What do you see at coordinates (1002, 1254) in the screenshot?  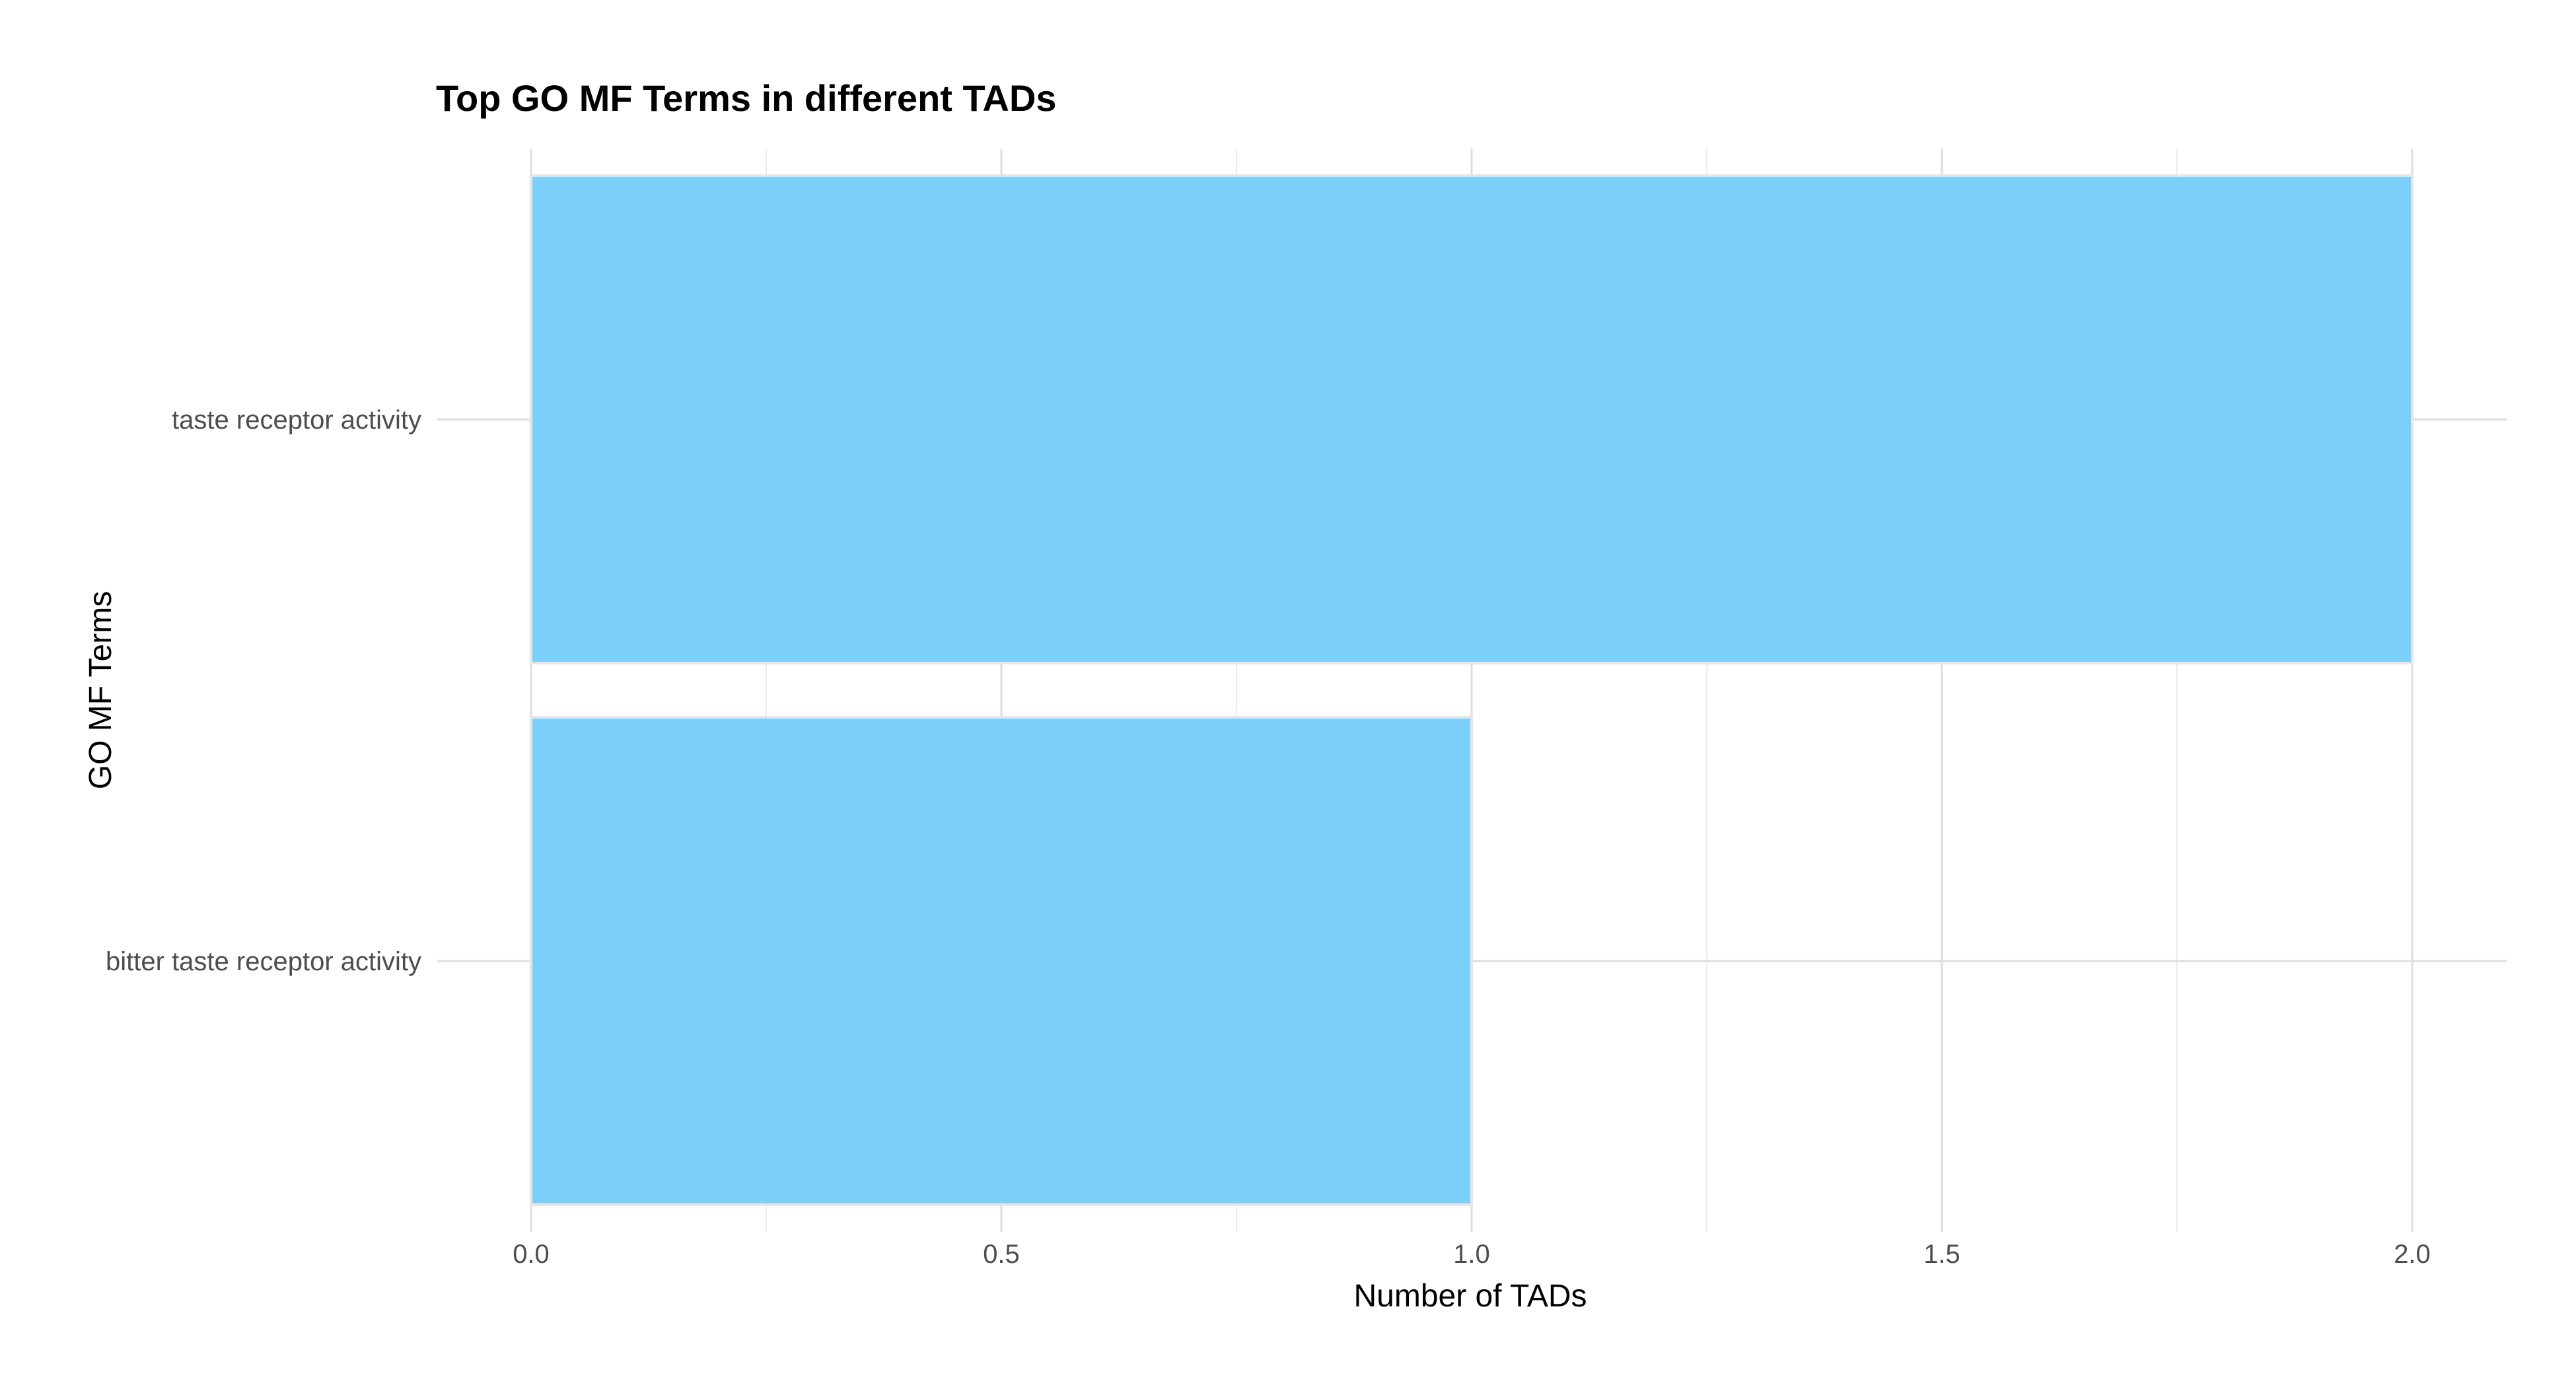 I see `x-tick-label: 0.5` at bounding box center [1002, 1254].